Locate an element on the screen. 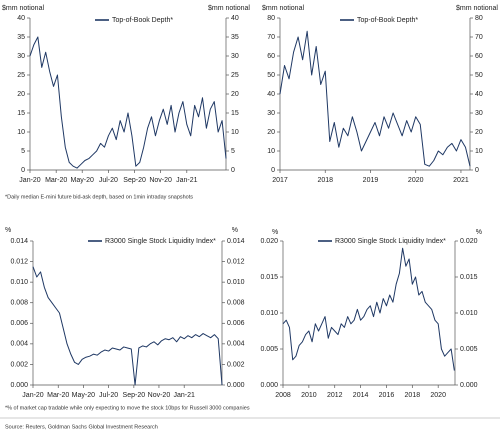 The height and width of the screenshot is (432, 500). x-tick-label: 2012 is located at coordinates (335, 395).